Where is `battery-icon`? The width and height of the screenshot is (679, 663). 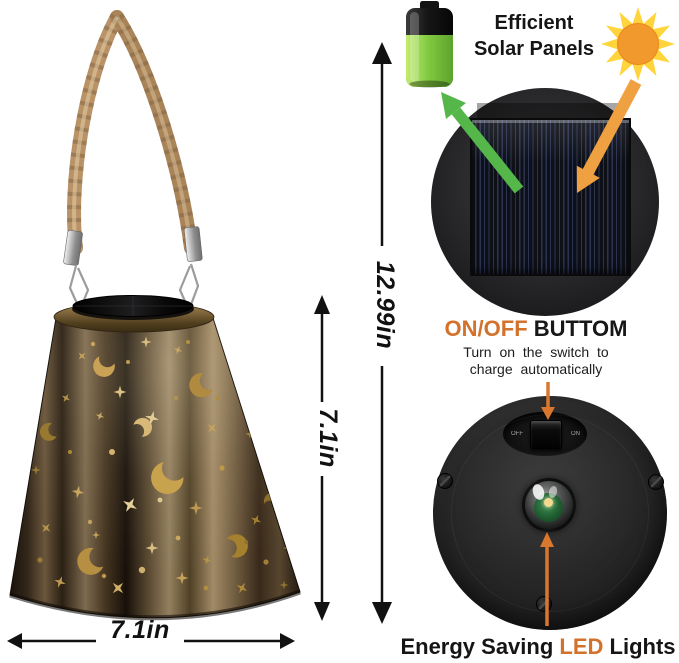
battery-icon is located at coordinates (429, 44).